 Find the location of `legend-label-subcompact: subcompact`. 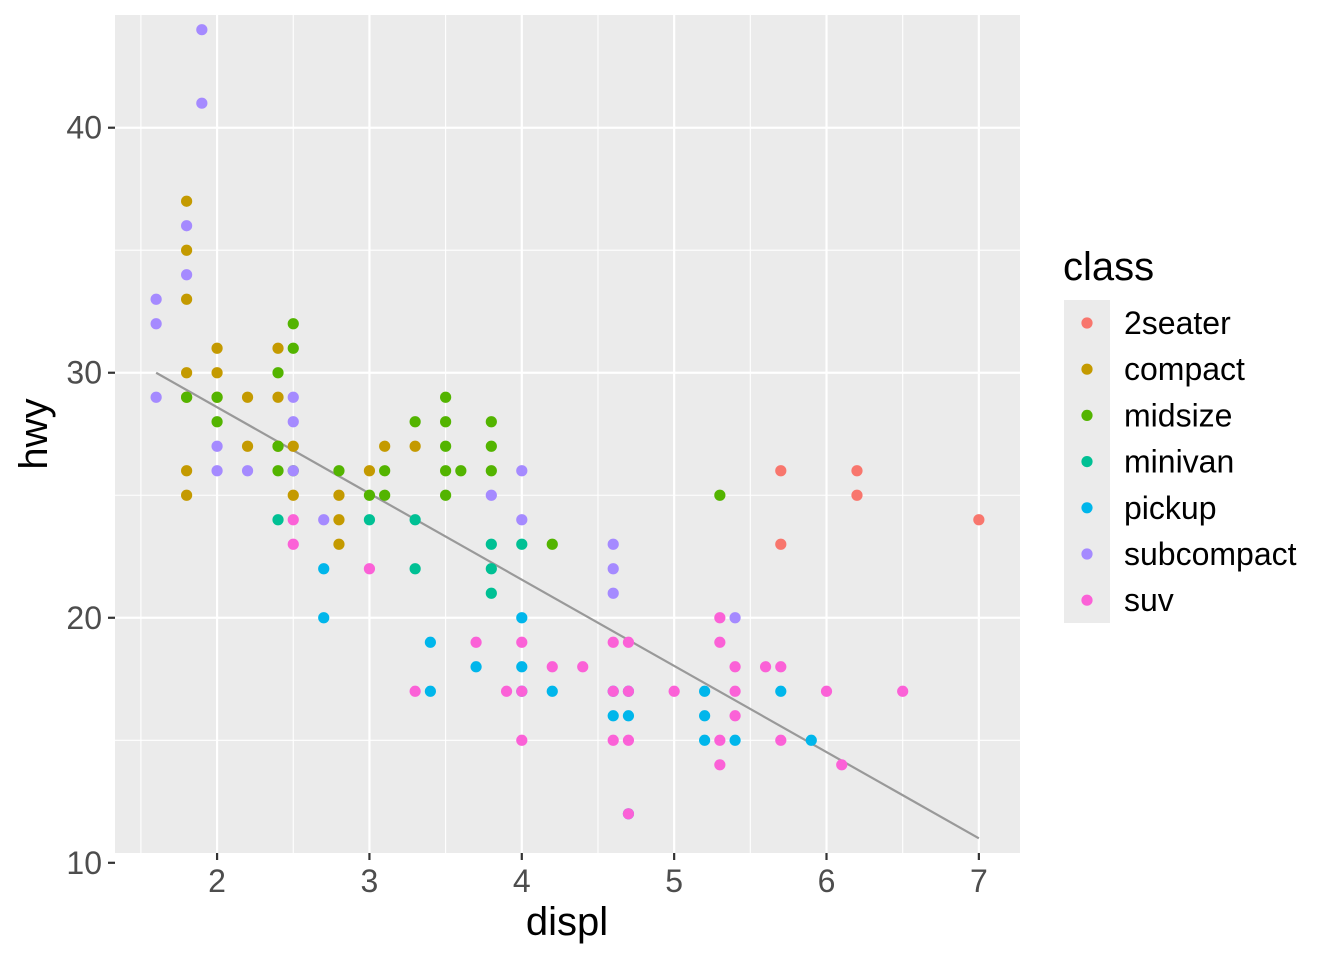

legend-label-subcompact: subcompact is located at coordinates (1210, 554).